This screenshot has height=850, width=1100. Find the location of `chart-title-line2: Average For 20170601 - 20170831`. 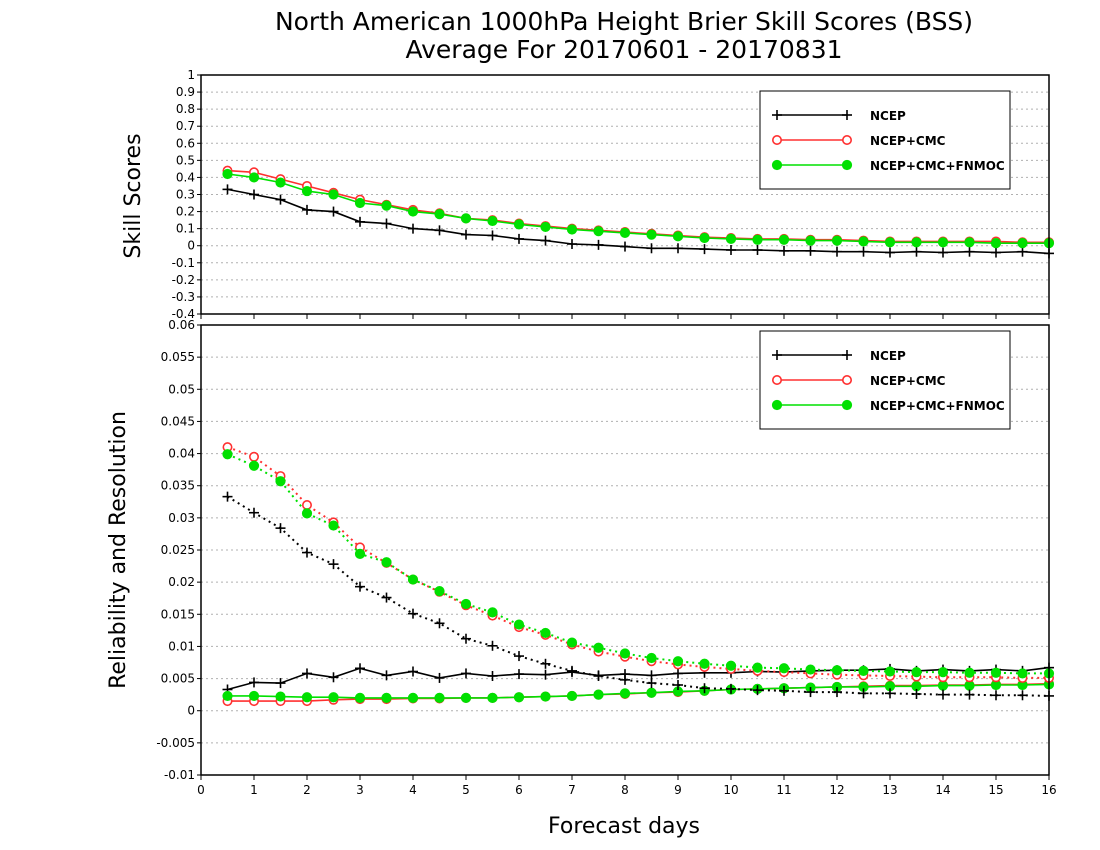

chart-title-line2: Average For 20170601 - 20170831 is located at coordinates (623, 49).